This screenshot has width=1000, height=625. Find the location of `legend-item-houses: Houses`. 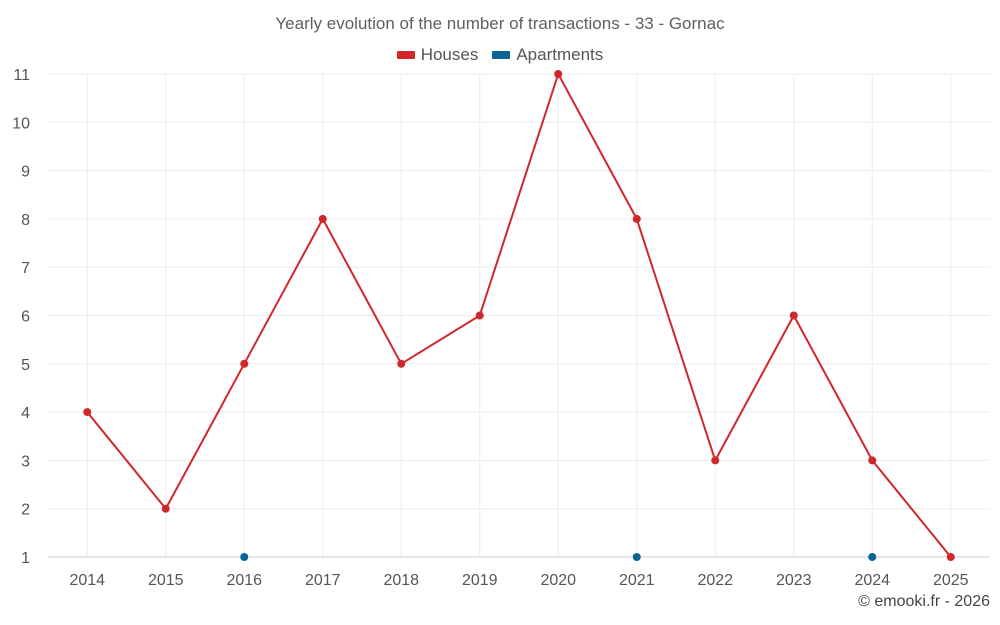

legend-item-houses: Houses is located at coordinates (437, 55).